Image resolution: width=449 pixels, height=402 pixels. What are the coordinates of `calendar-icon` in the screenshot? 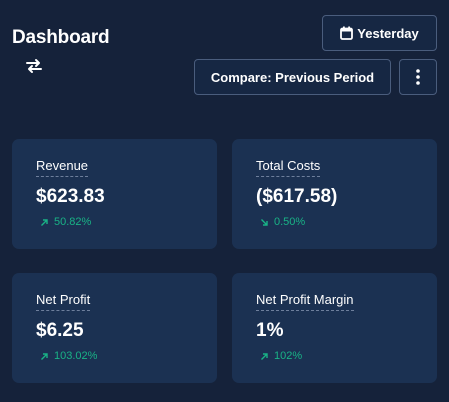 It's located at (347, 33).